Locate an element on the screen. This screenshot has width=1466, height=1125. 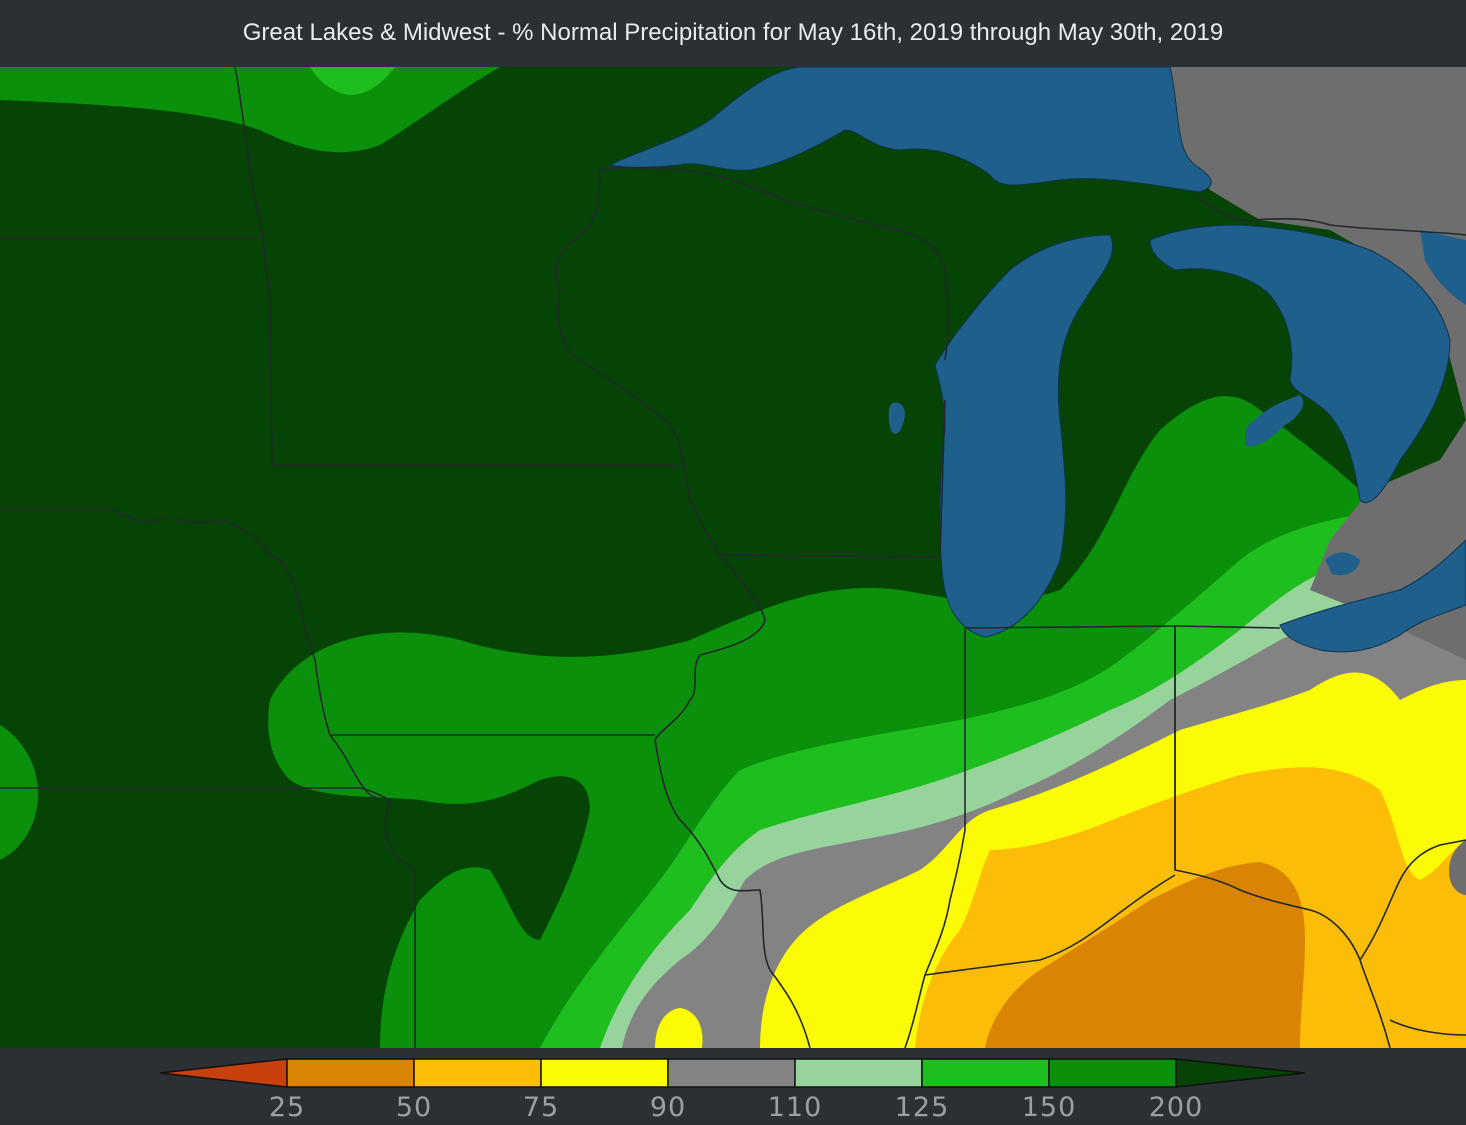
zone-125-150-north is located at coordinates (352, 81).